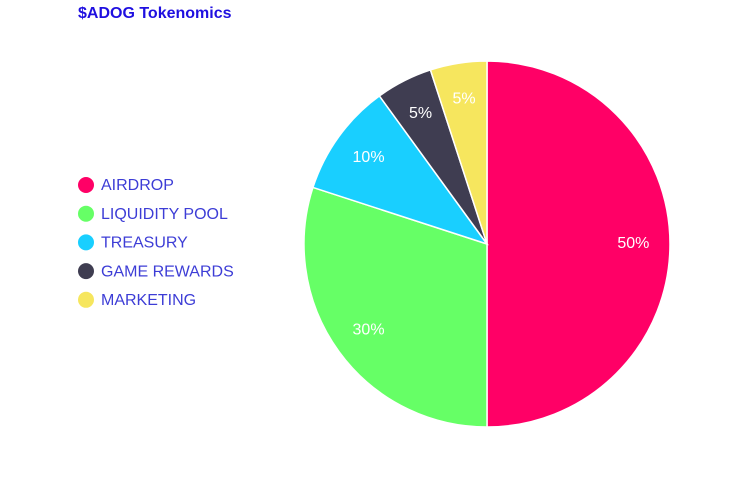 The width and height of the screenshot is (747, 486). Describe the element at coordinates (369, 329) in the screenshot. I see `slice-label: 30%` at that location.